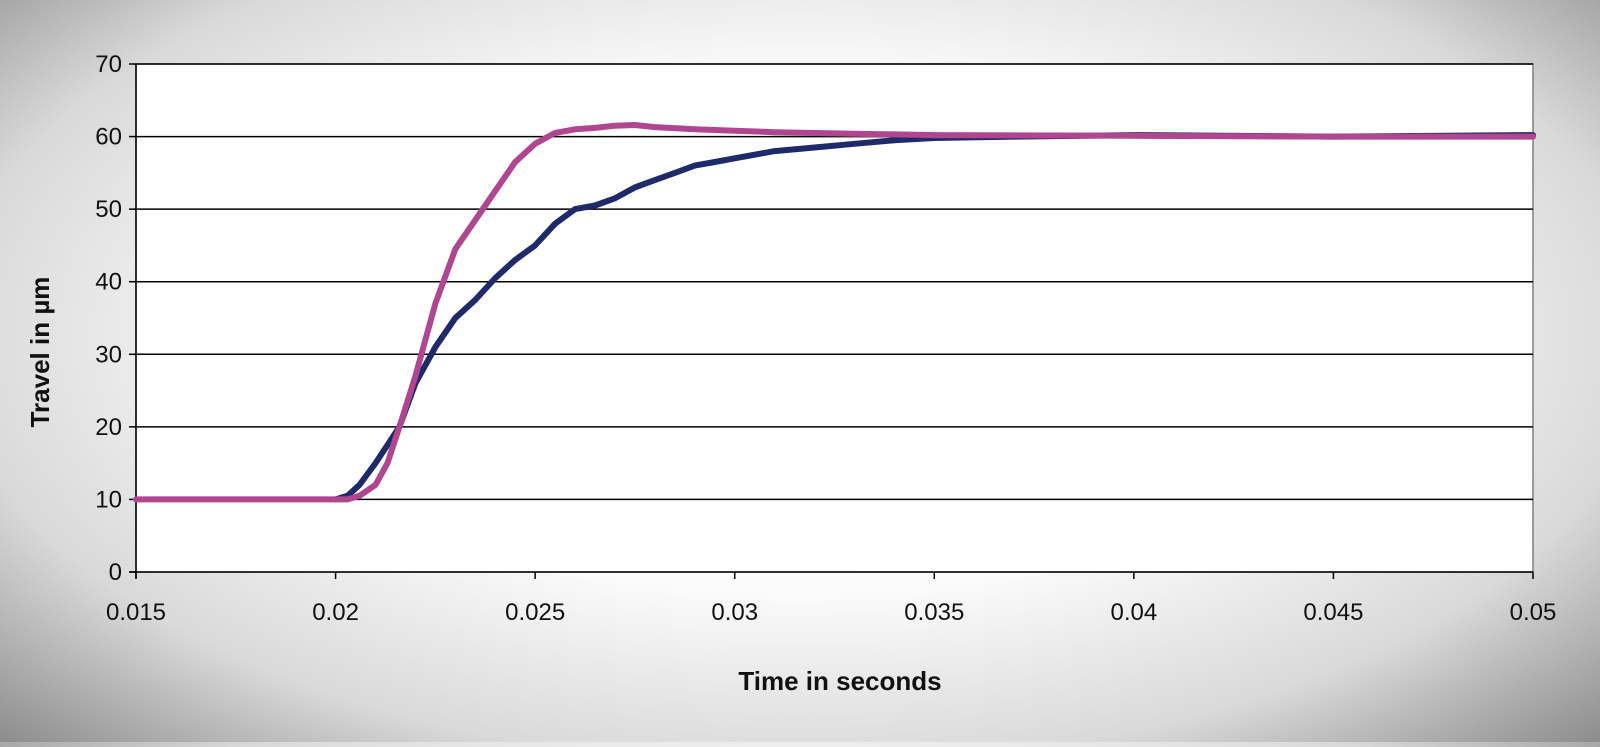  Describe the element at coordinates (535, 612) in the screenshot. I see `x-tick-label: 0.025` at that location.